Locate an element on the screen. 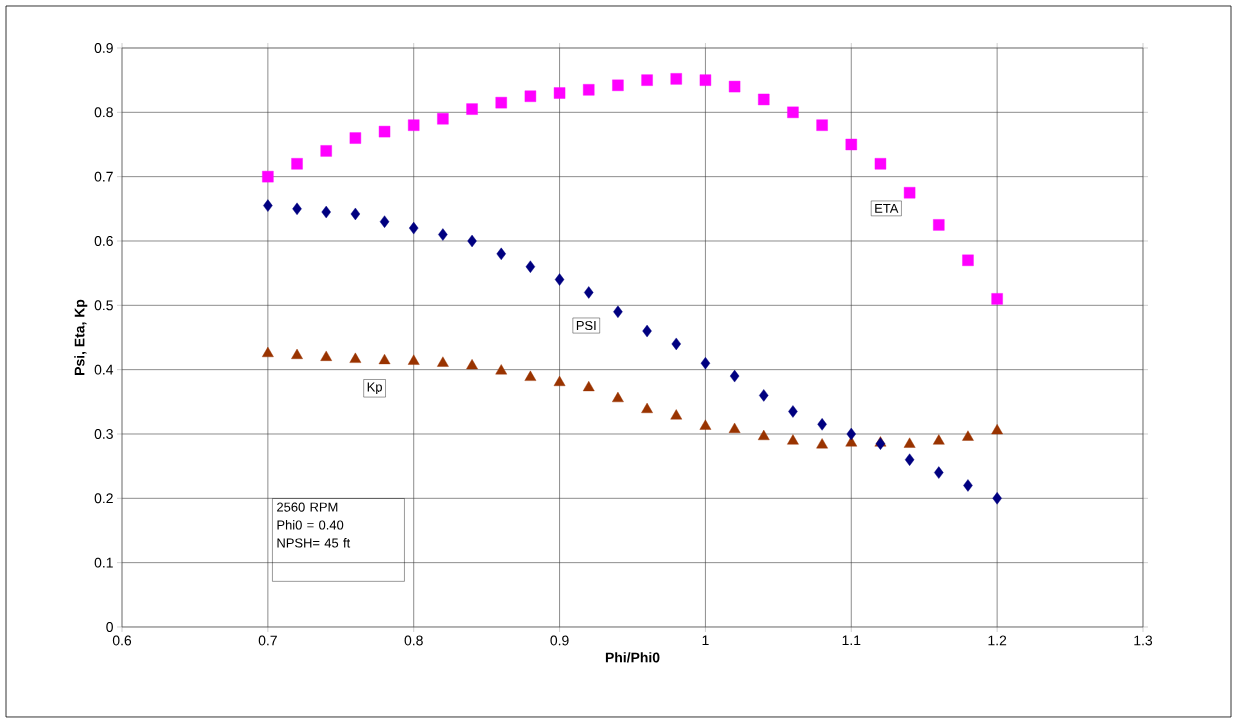 The image size is (1236, 723). annotation: Phi0 = 0.40 is located at coordinates (310, 525).